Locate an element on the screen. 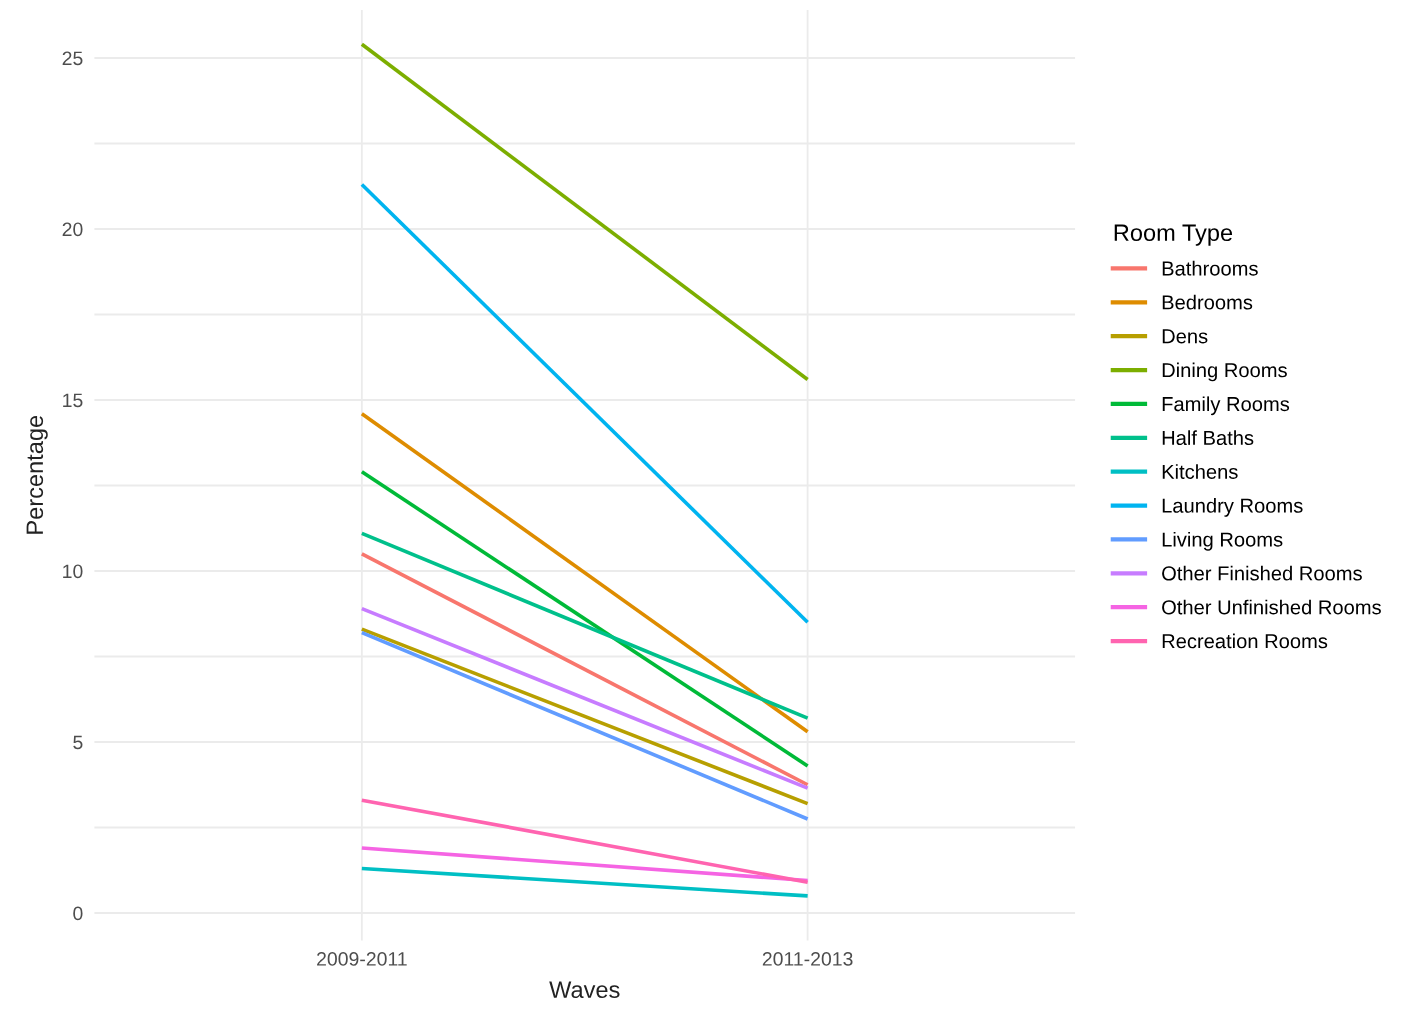 The image size is (1409, 1009). legend-label: Bedrooms is located at coordinates (1207, 302).